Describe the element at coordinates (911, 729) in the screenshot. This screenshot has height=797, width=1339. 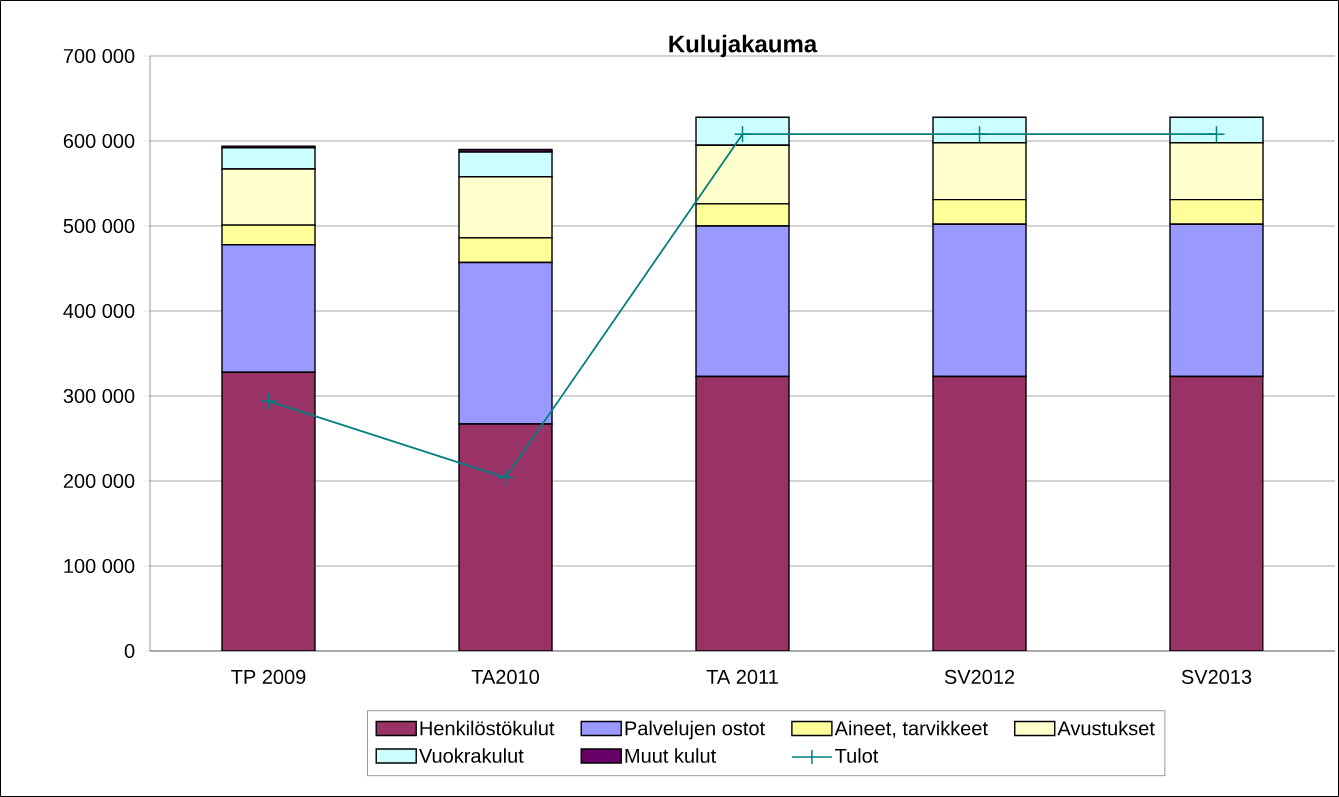
I see `legend-label: Aineet, tarvikkeet` at that location.